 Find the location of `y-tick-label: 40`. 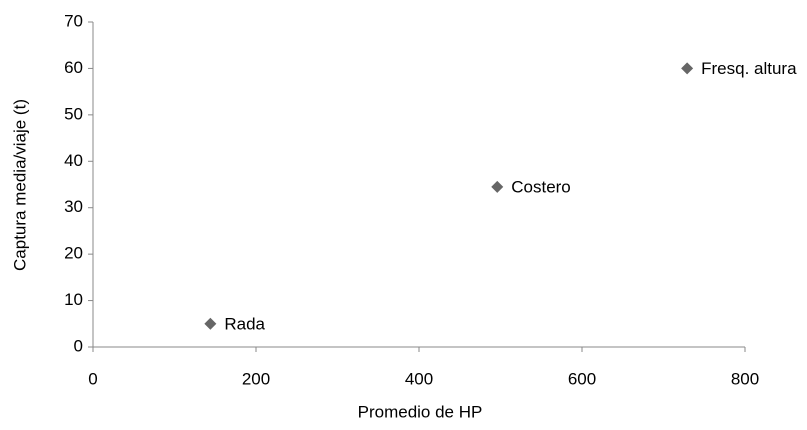

y-tick-label: 40 is located at coordinates (73, 160).